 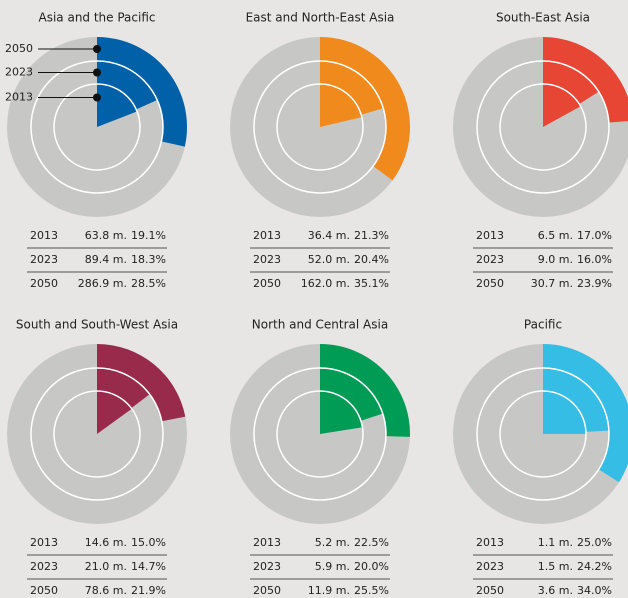 What do you see at coordinates (106, 542) in the screenshot?
I see `row-population: 14.6 m.` at bounding box center [106, 542].